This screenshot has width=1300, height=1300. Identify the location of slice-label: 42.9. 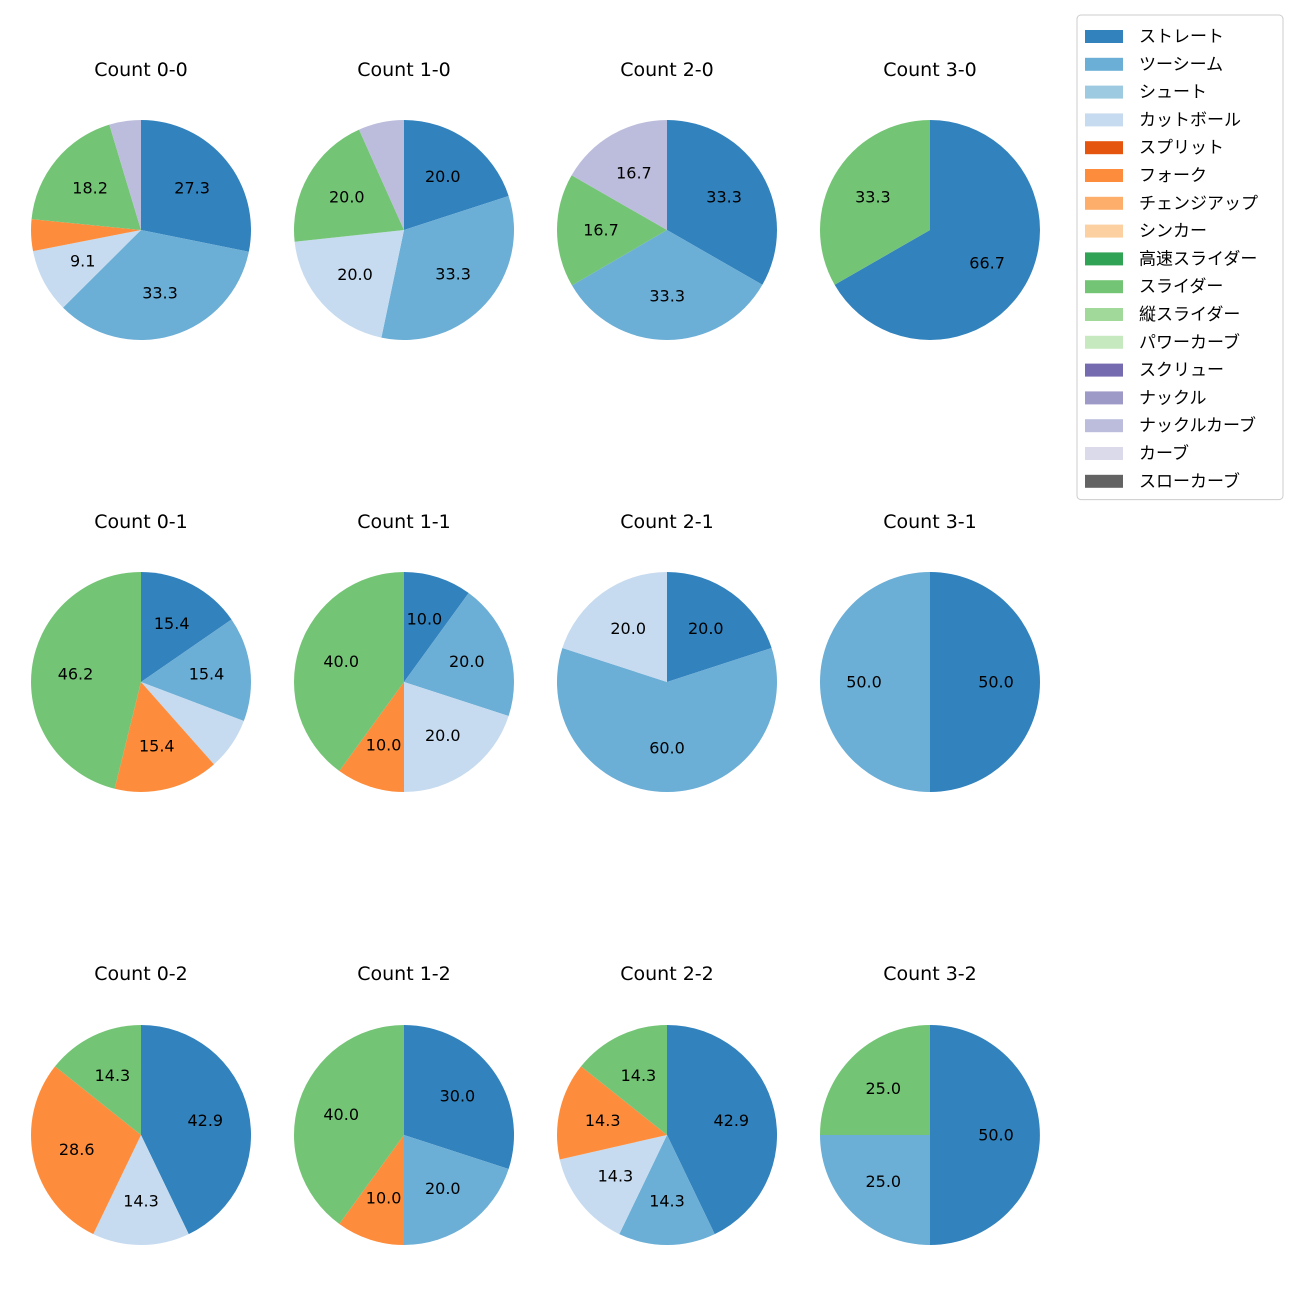
(731, 1120).